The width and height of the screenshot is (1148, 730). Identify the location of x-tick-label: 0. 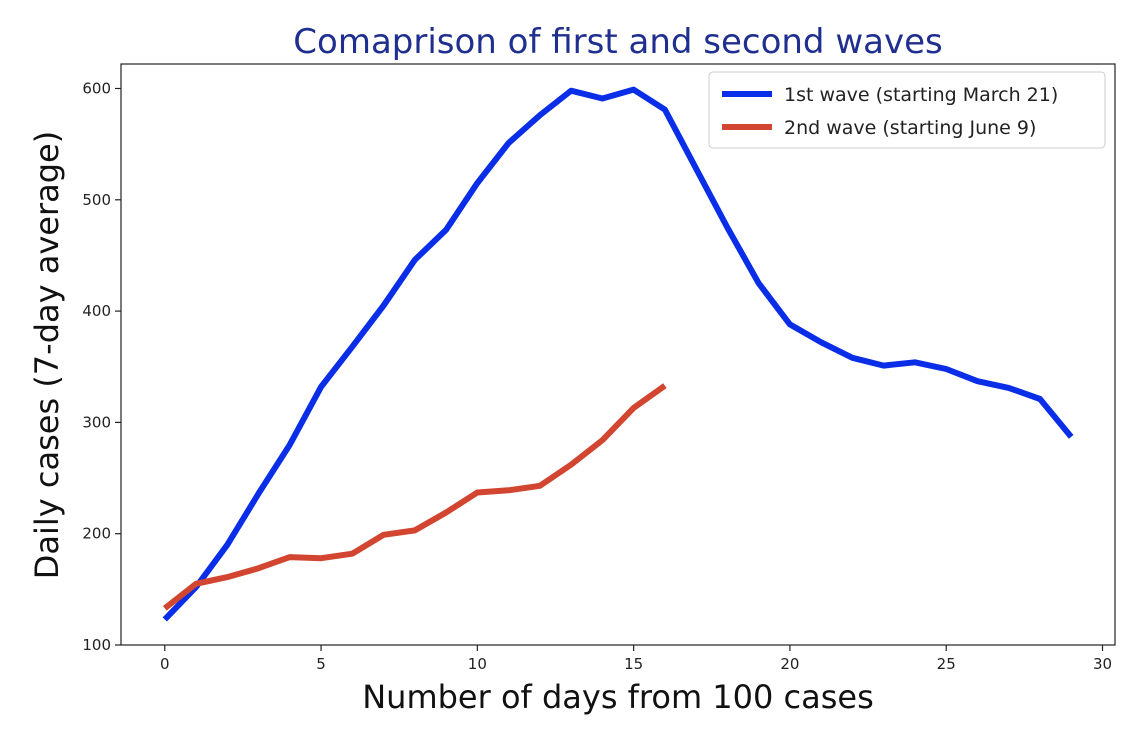
(165, 664).